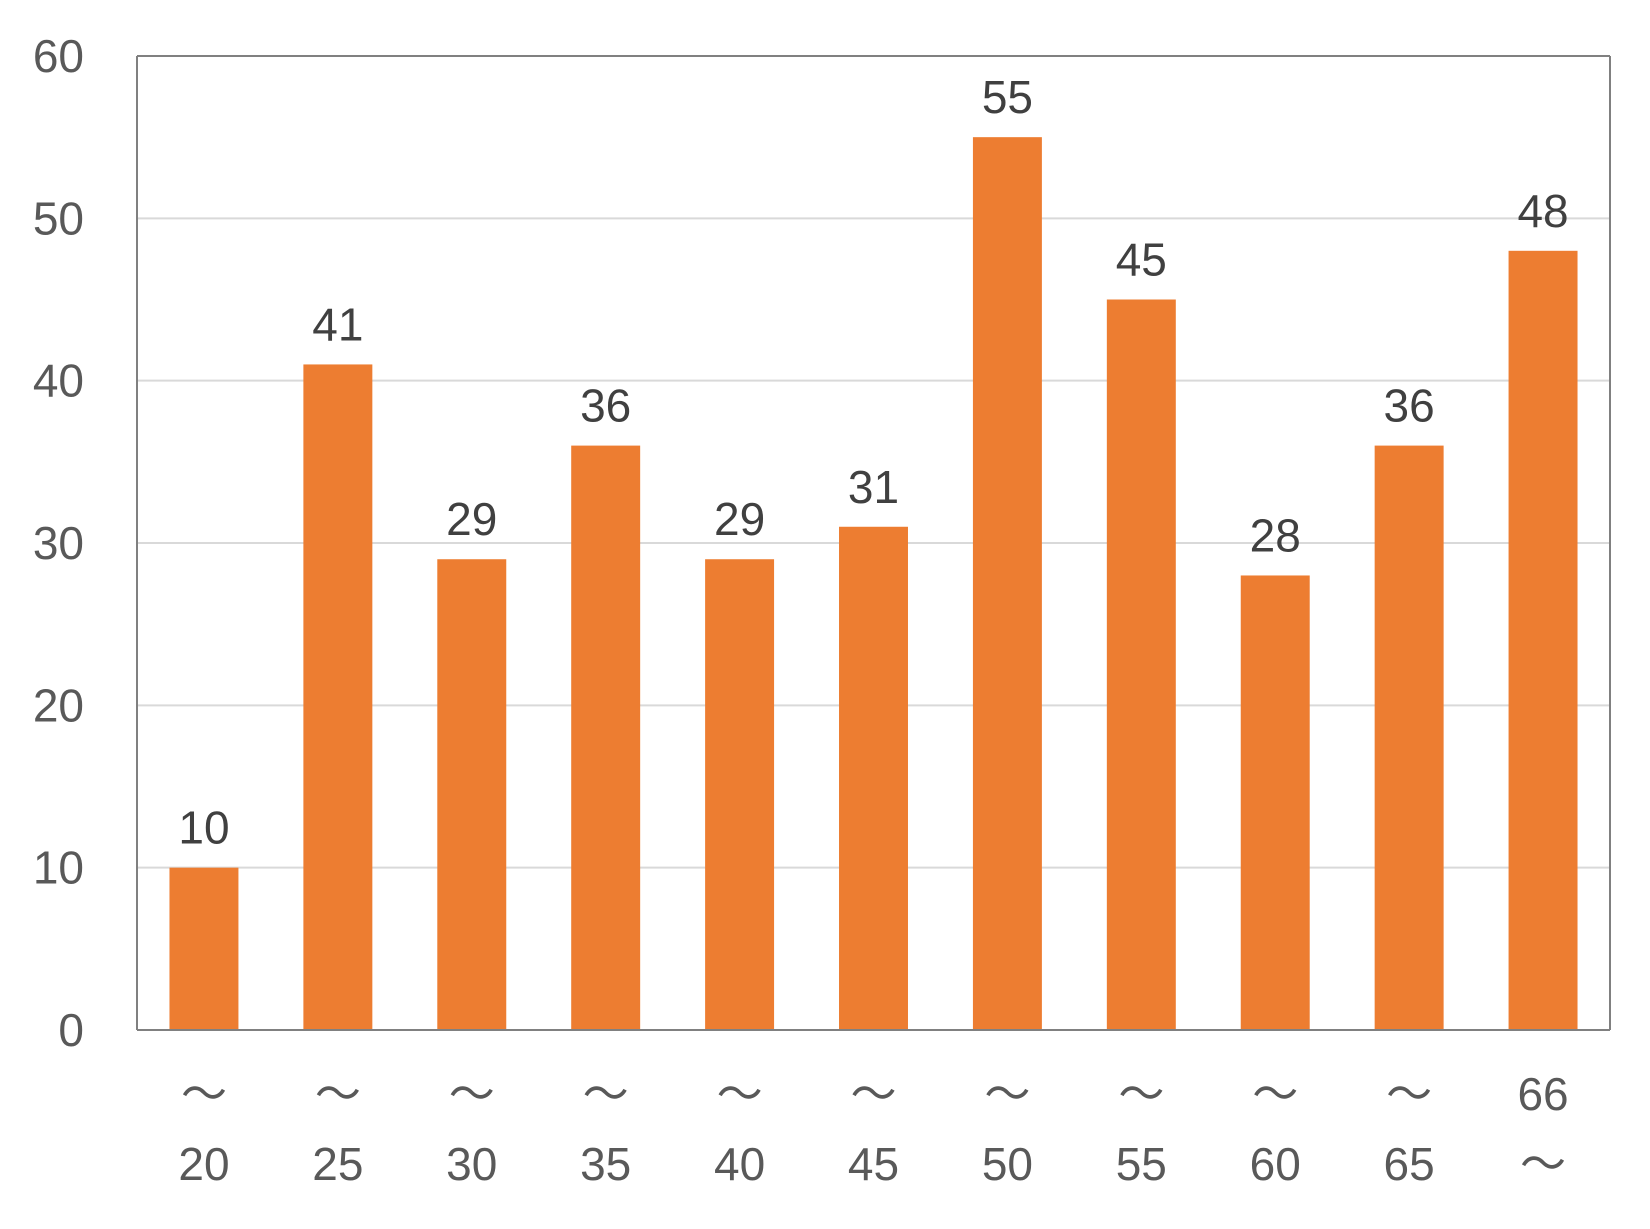 The height and width of the screenshot is (1229, 1650). Describe the element at coordinates (1542, 1094) in the screenshot. I see `x-tick-label-line1: 66` at that location.